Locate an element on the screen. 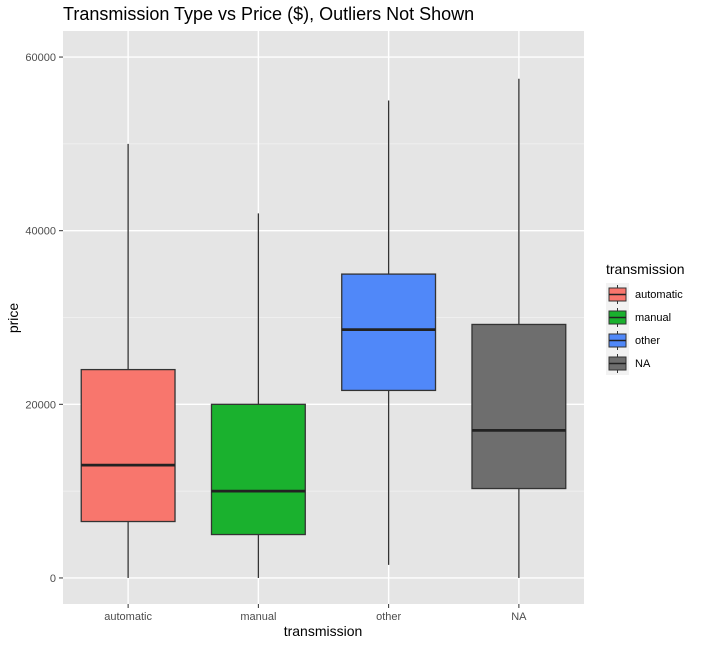 This screenshot has width=703, height=647. x-tick-label: other is located at coordinates (388, 617).